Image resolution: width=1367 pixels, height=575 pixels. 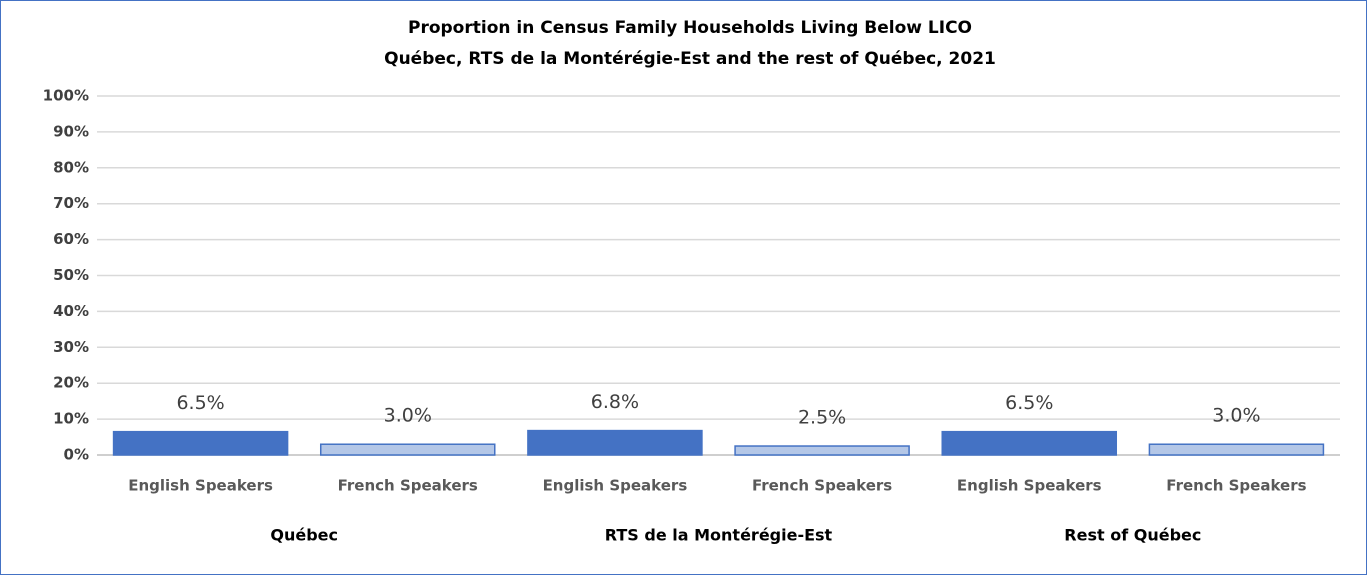 I want to click on y-tick-label: 60%, so click(x=71, y=239).